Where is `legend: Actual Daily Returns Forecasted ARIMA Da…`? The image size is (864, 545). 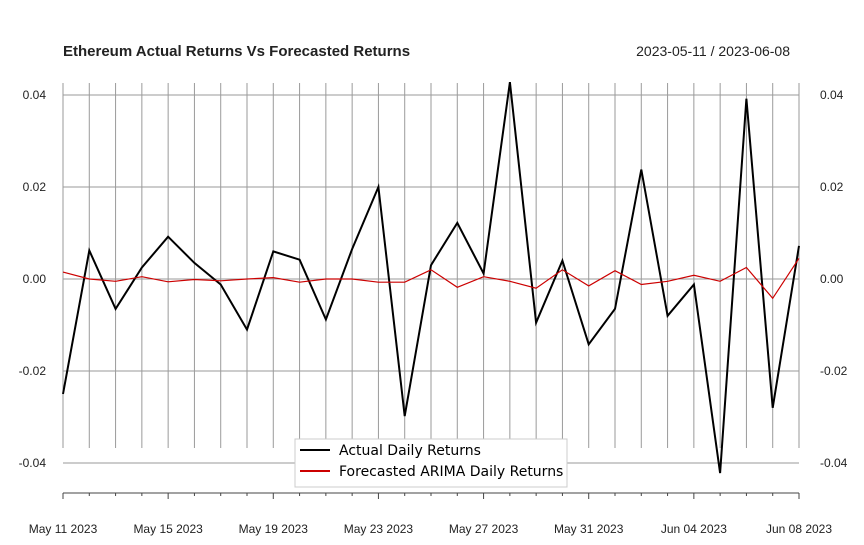 legend: Actual Daily Returns Forecasted ARIMA Da… is located at coordinates (431, 463).